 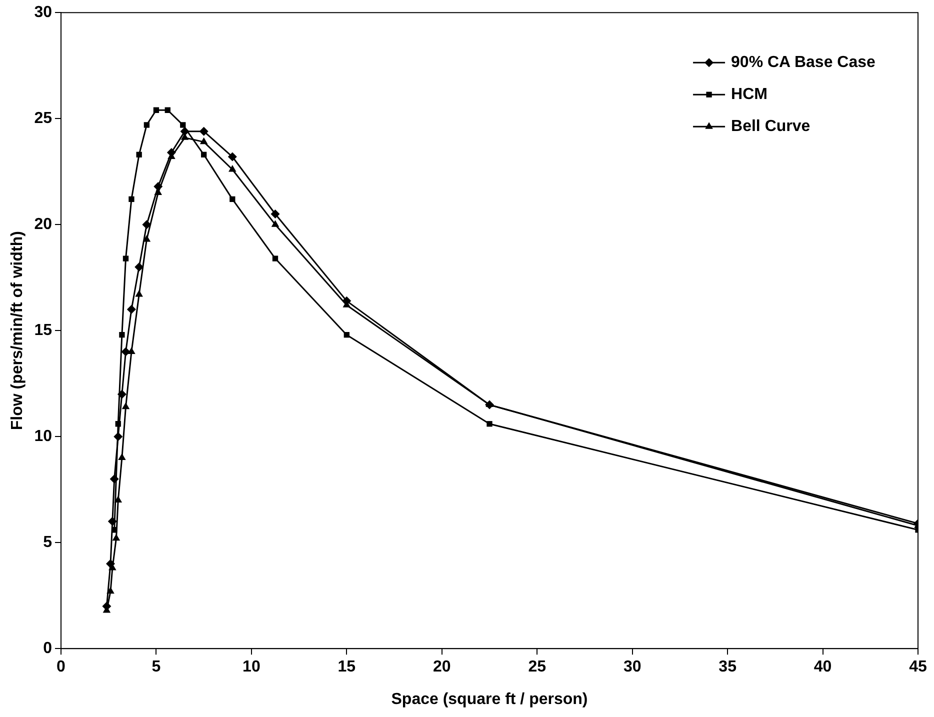 What do you see at coordinates (803, 63) in the screenshot?
I see `legend-label: 90% CA Base Case` at bounding box center [803, 63].